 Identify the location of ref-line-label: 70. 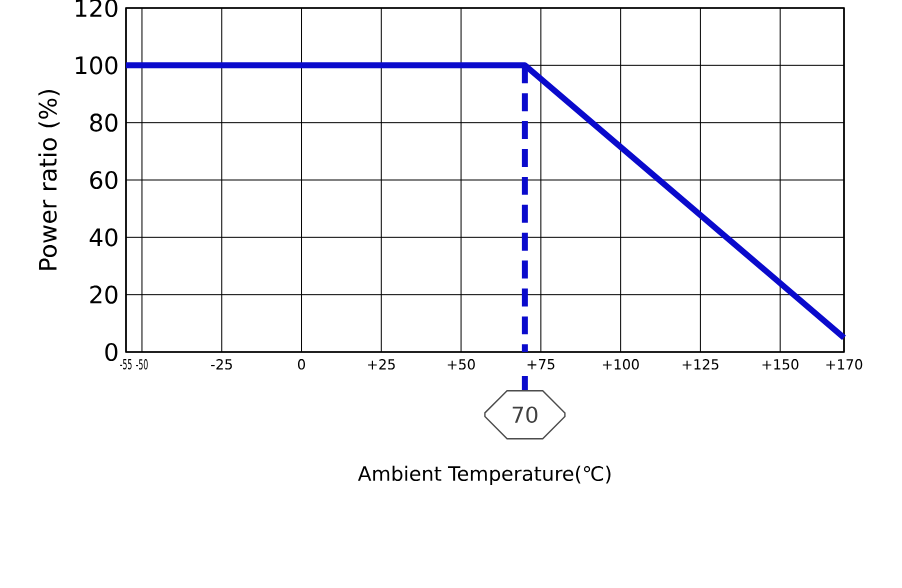
(525, 414).